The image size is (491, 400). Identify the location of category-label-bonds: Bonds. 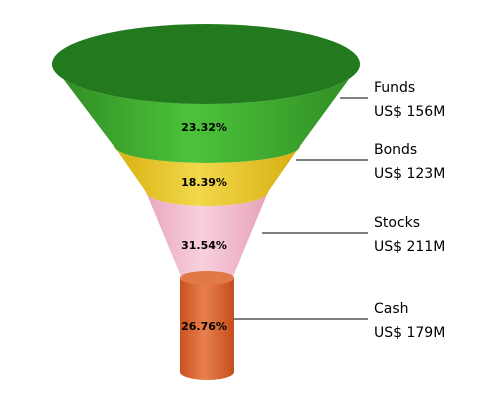
(395, 150).